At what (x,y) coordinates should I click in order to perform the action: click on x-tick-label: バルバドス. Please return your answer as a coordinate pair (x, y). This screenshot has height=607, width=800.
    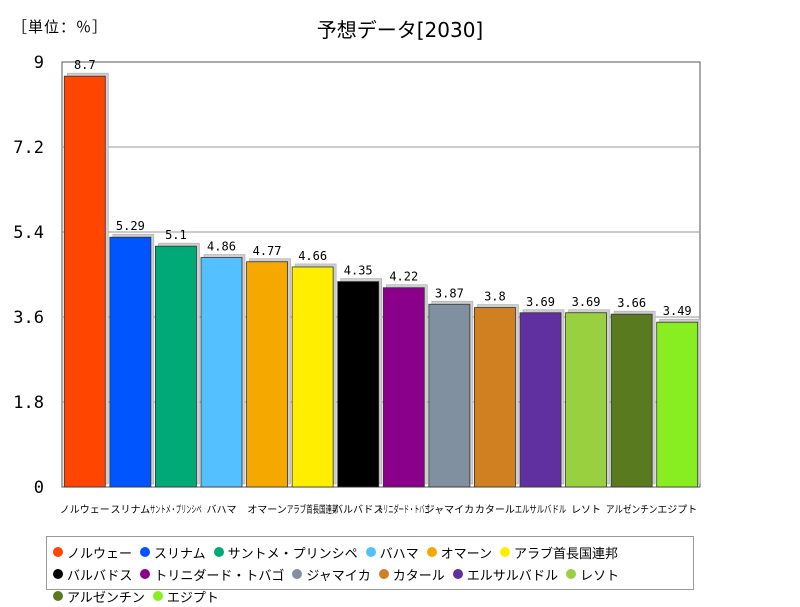
    Looking at the image, I should click on (358, 510).